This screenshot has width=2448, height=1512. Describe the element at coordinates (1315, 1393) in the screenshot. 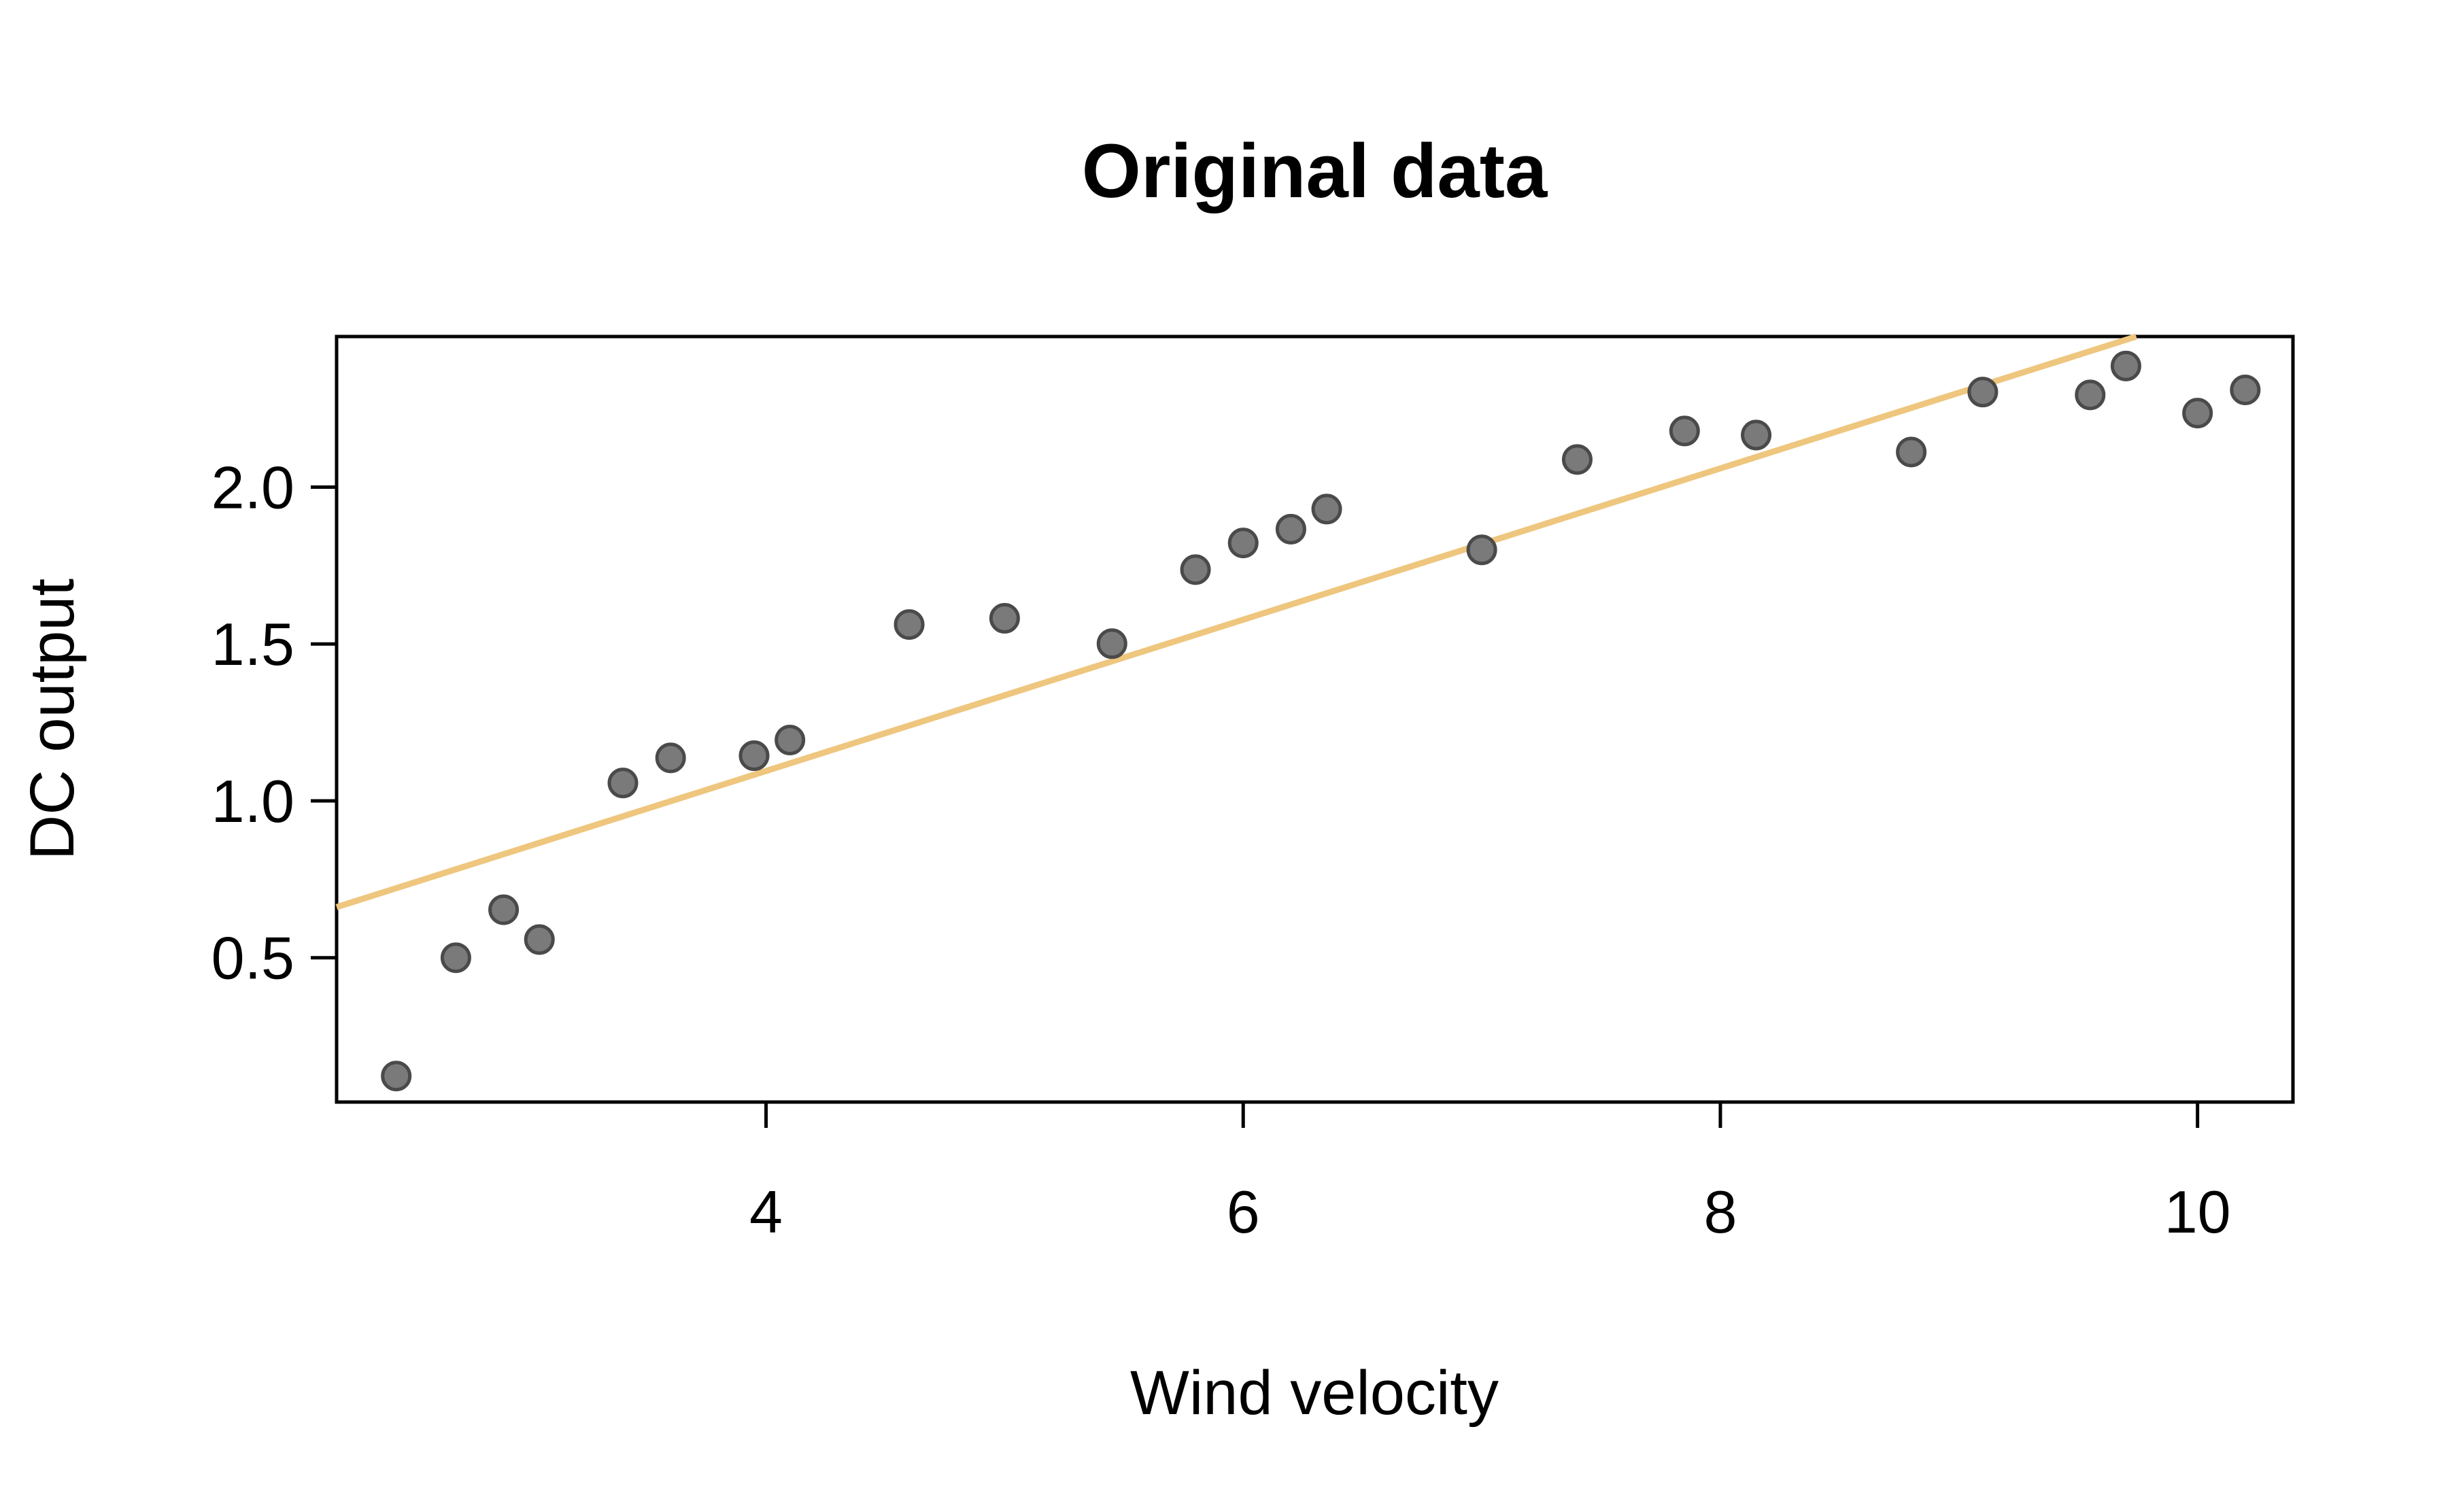

I see `x-axis-label: Wind velocity` at that location.